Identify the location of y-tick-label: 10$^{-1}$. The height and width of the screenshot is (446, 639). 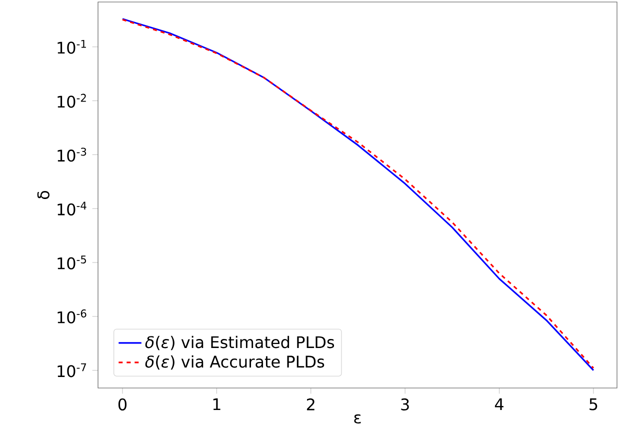
(72, 47).